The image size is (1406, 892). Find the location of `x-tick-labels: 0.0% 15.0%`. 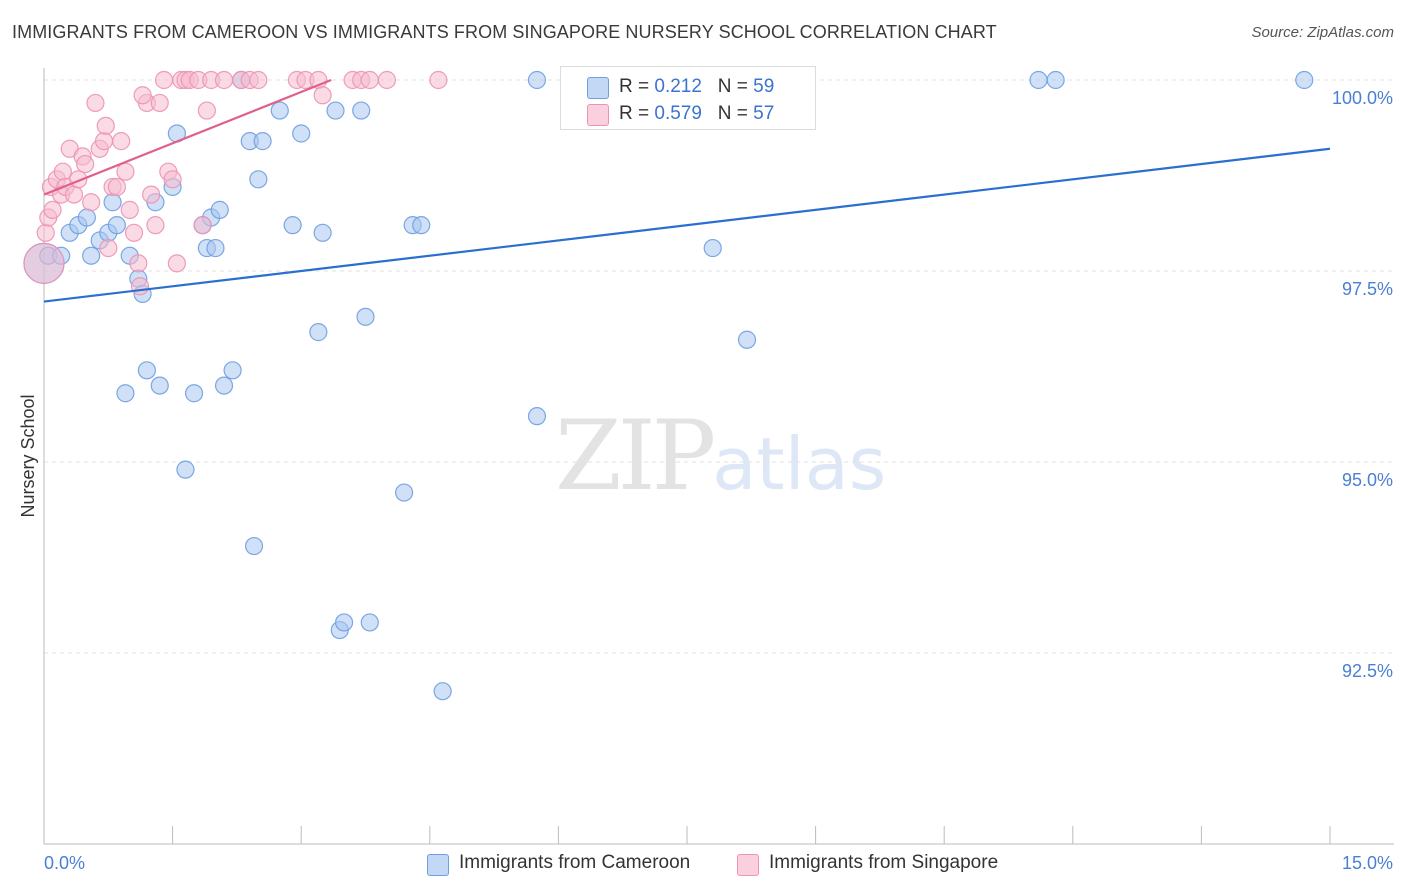

x-tick-labels: 0.0% 15.0% is located at coordinates (718, 863).